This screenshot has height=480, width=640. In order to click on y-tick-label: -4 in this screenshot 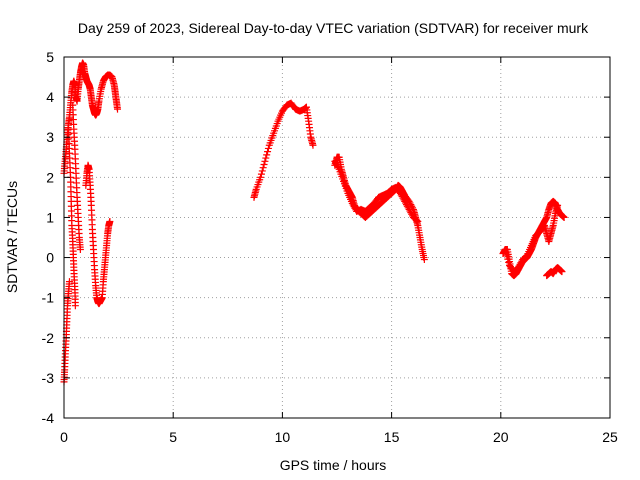, I will do `click(48, 418)`.